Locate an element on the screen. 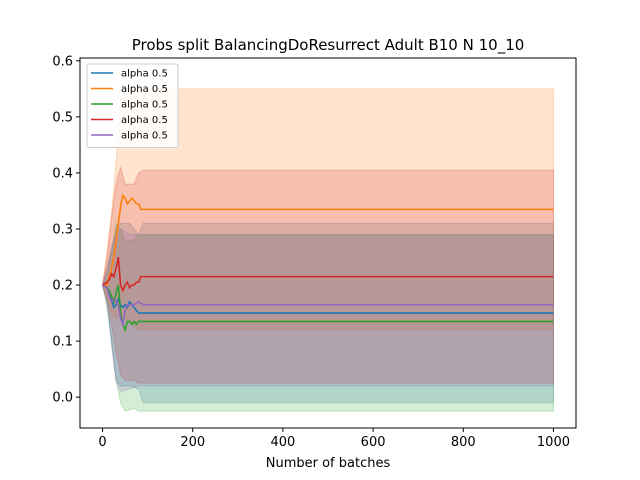 This screenshot has width=640, height=480. x-axis-label: Number of batches is located at coordinates (328, 463).